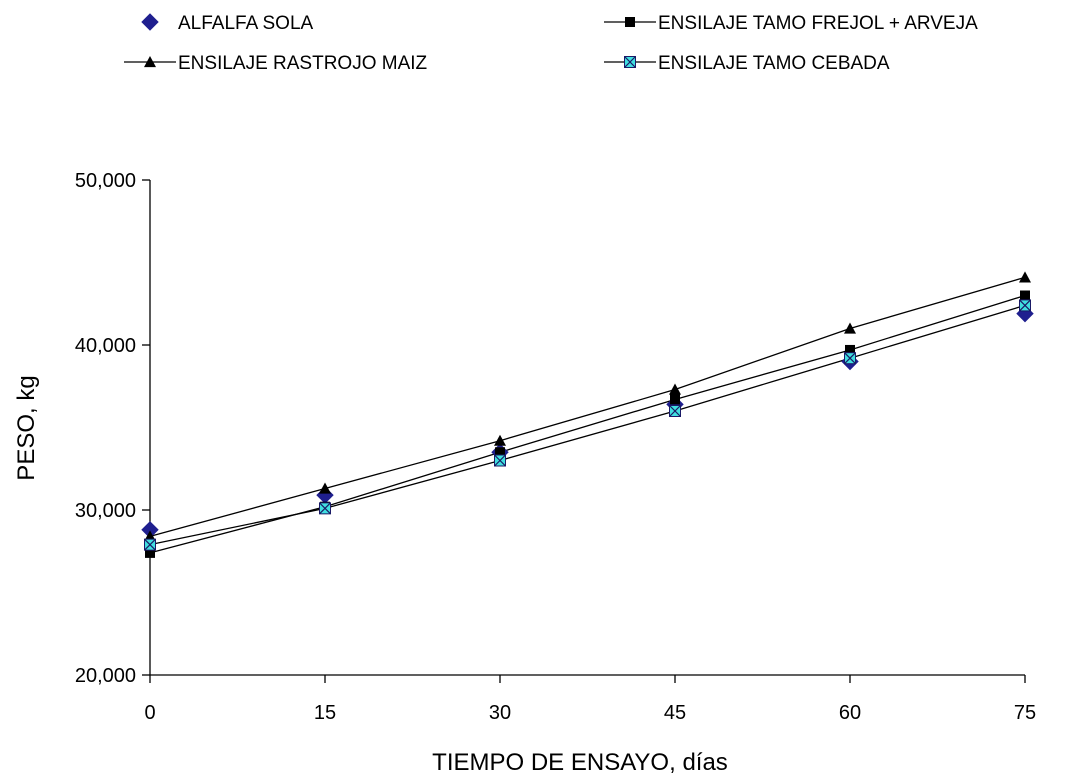  I want to click on x-tick-label: 75, so click(1025, 713).